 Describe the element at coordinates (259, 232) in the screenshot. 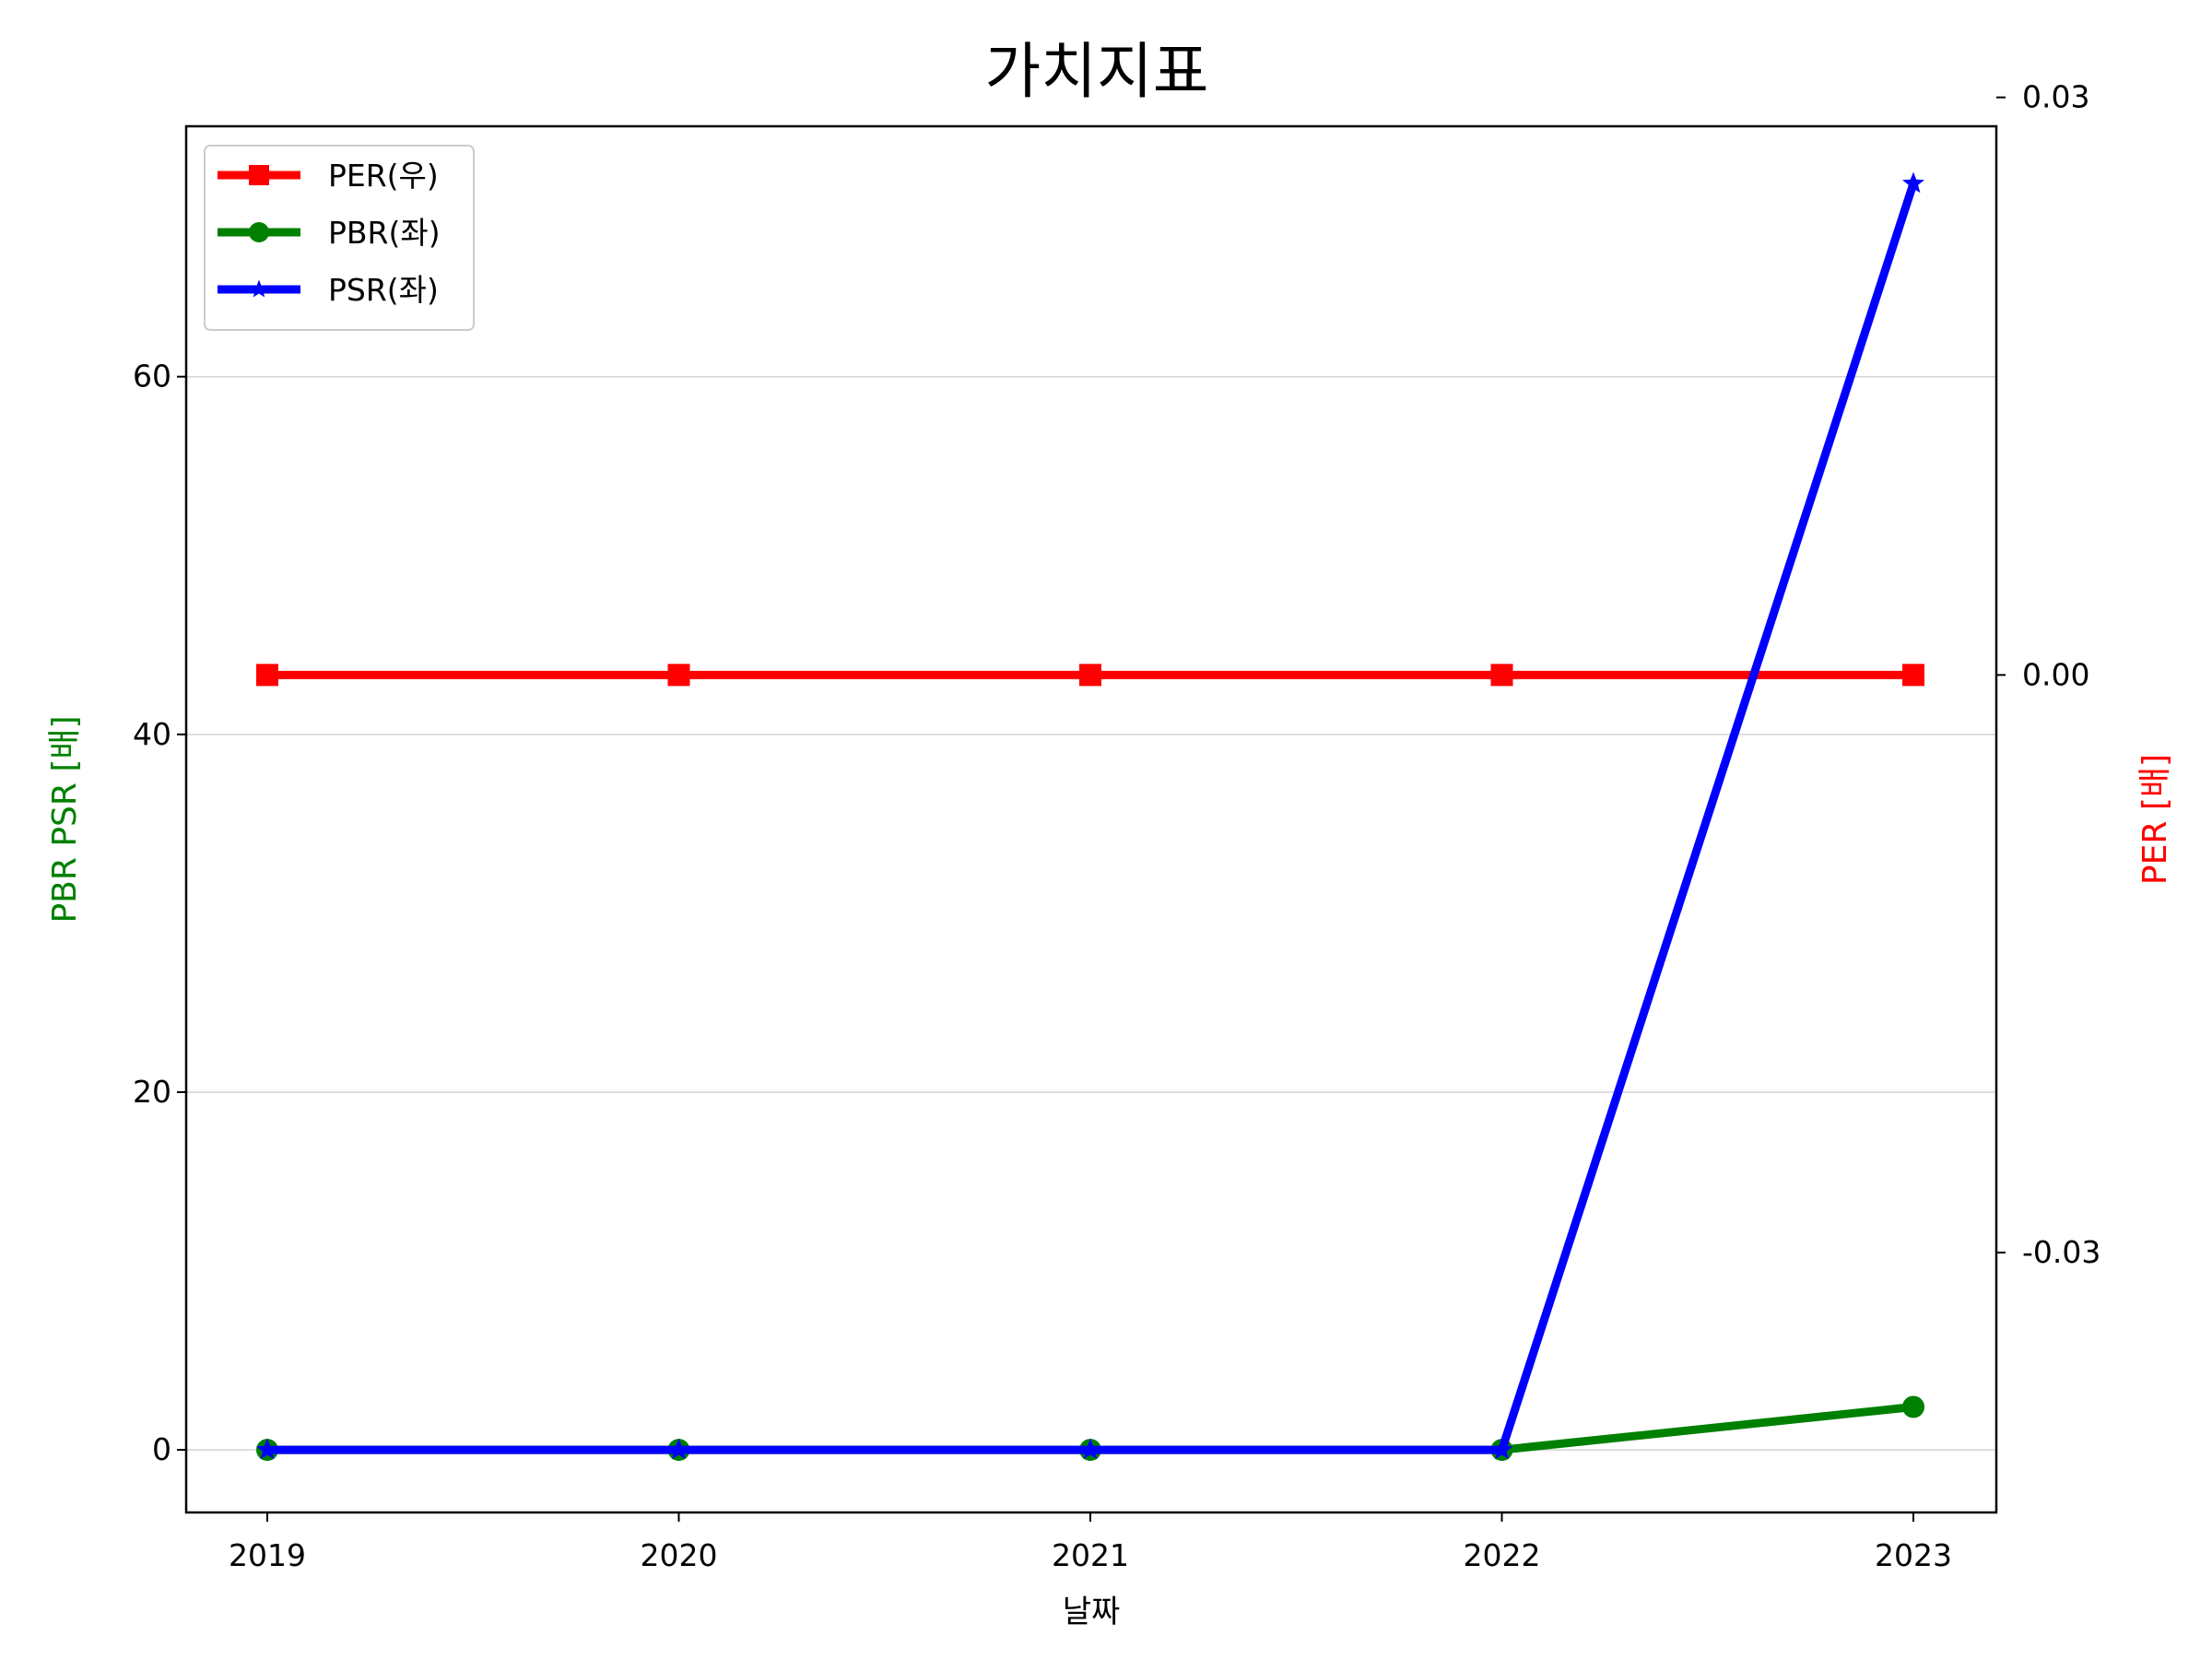

I see `legend-marker-pbr` at that location.